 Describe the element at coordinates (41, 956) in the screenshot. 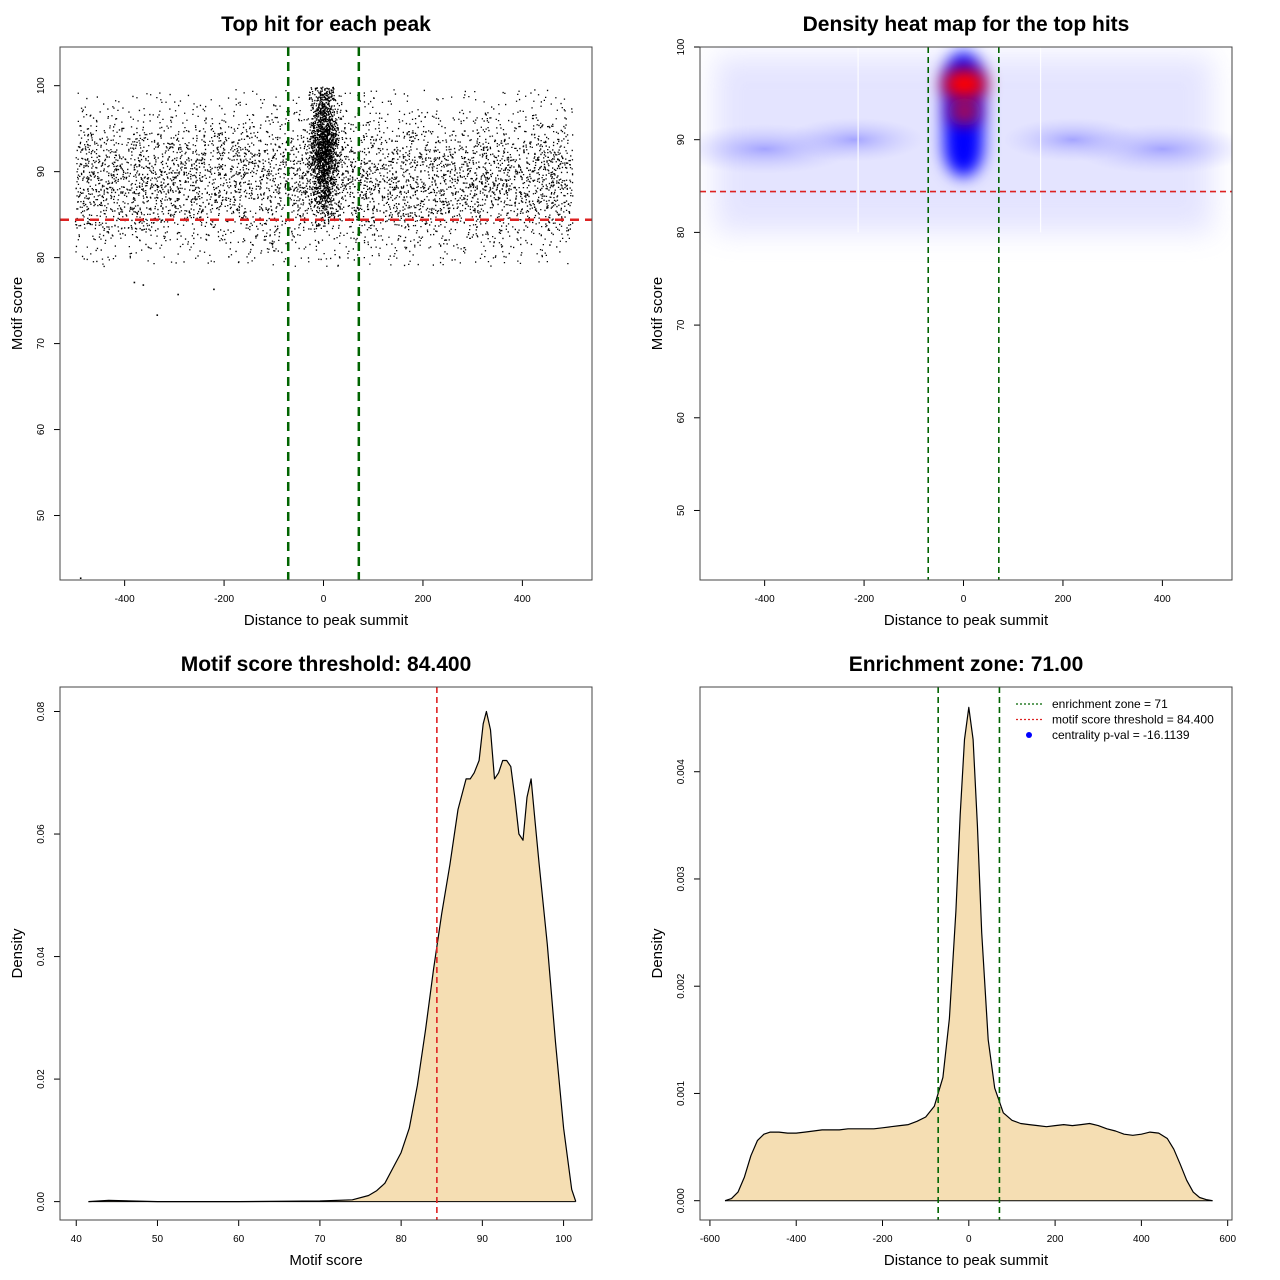

I see `y-tick-label: 0.04` at that location.